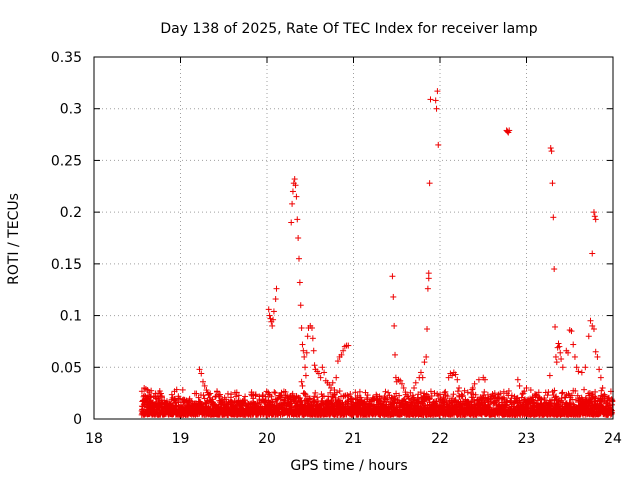 Image resolution: width=640 pixels, height=480 pixels. I want to click on x-tick-label: 19, so click(181, 439).